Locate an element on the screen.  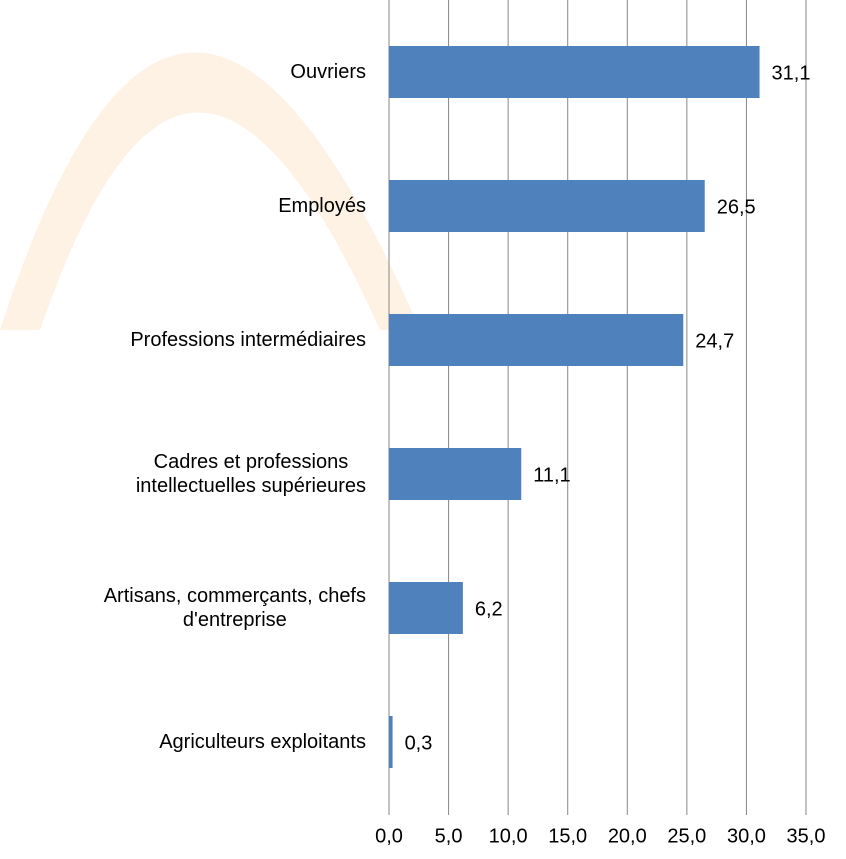
value-label: 26,5 is located at coordinates (736, 207).